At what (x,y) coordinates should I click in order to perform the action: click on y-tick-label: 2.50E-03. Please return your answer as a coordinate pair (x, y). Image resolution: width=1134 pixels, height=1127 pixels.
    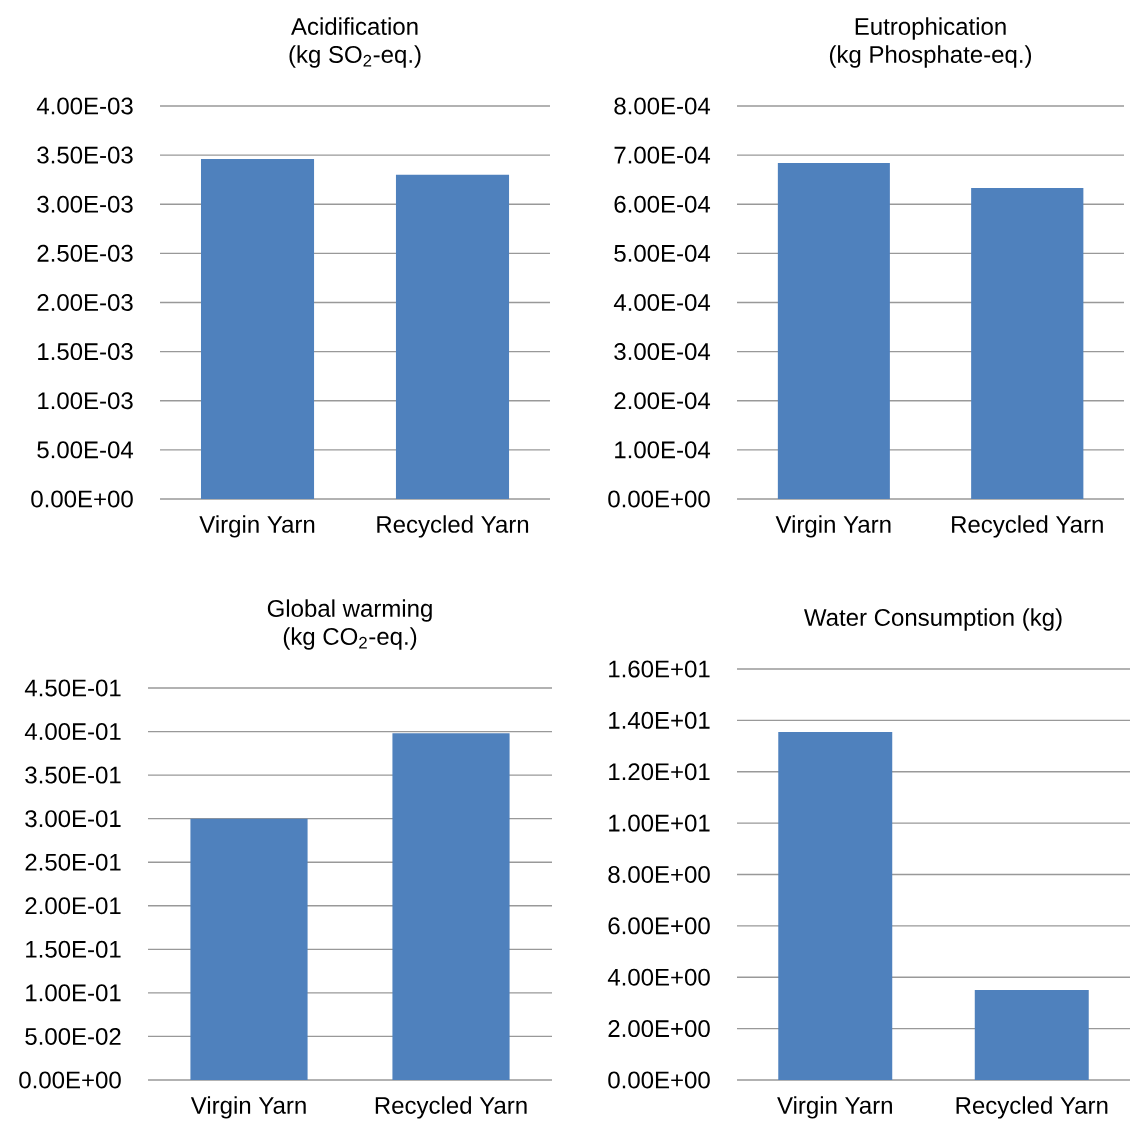
    Looking at the image, I should click on (85, 254).